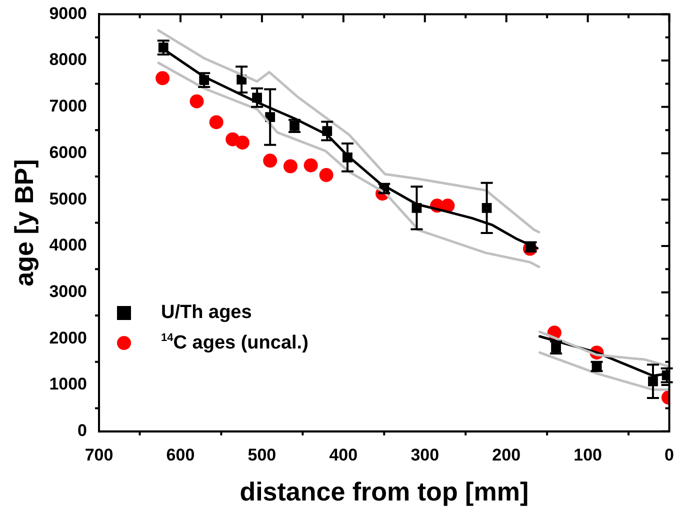 Image resolution: width=680 pixels, height=517 pixels. Describe the element at coordinates (68, 384) in the screenshot. I see `y-tick-label: 1000` at that location.